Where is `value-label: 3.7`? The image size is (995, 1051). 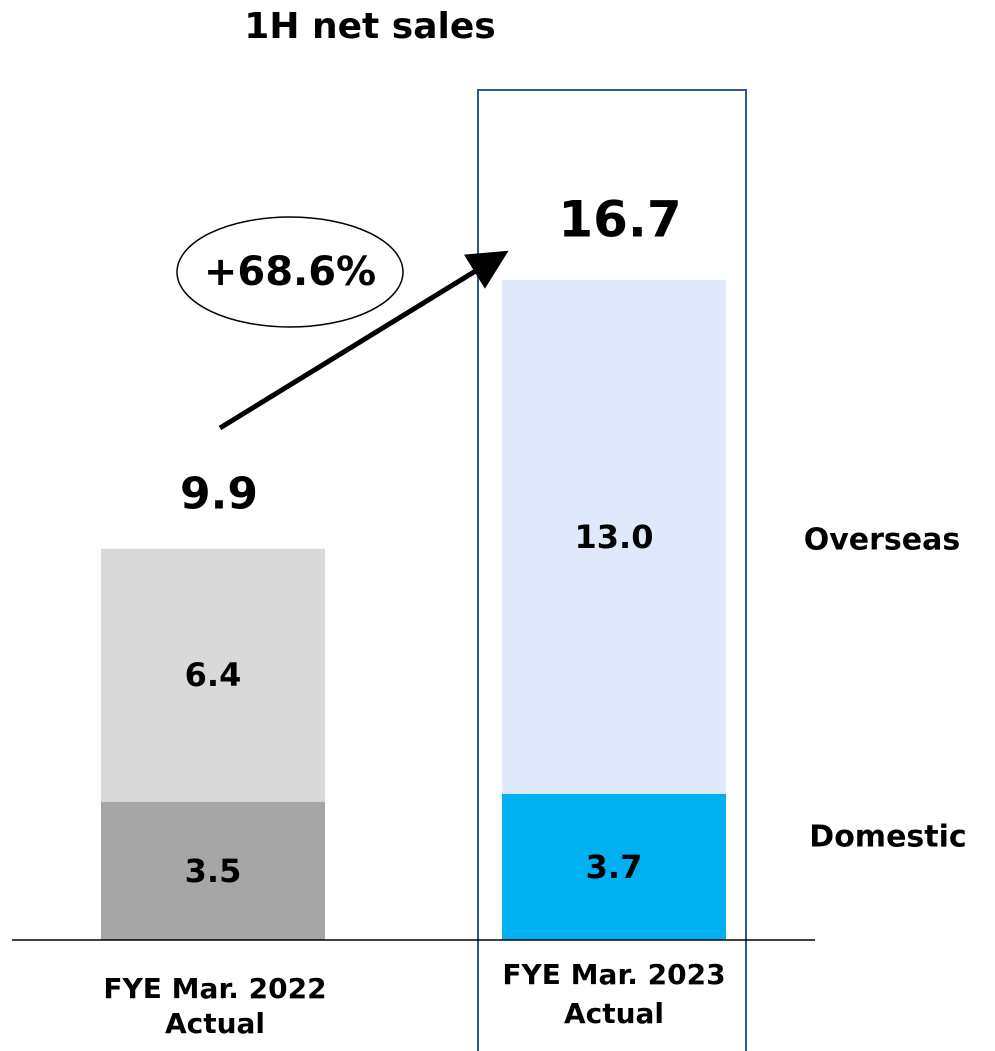
value-label: 3.7 is located at coordinates (614, 867).